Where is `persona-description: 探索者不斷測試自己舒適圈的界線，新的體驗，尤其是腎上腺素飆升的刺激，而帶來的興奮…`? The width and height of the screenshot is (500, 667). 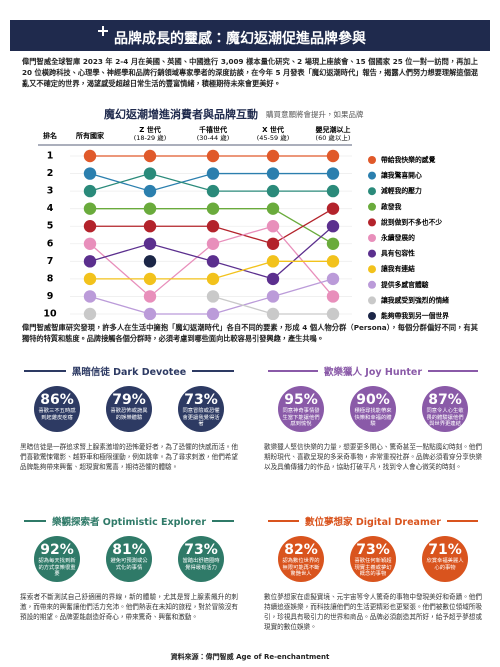
persona-description: 探索者不斷測試自己舒適圈的界線，新的體驗，尤其是腎上腺素飆升的刺激，而帶來的興奮… is located at coordinates (129, 607).